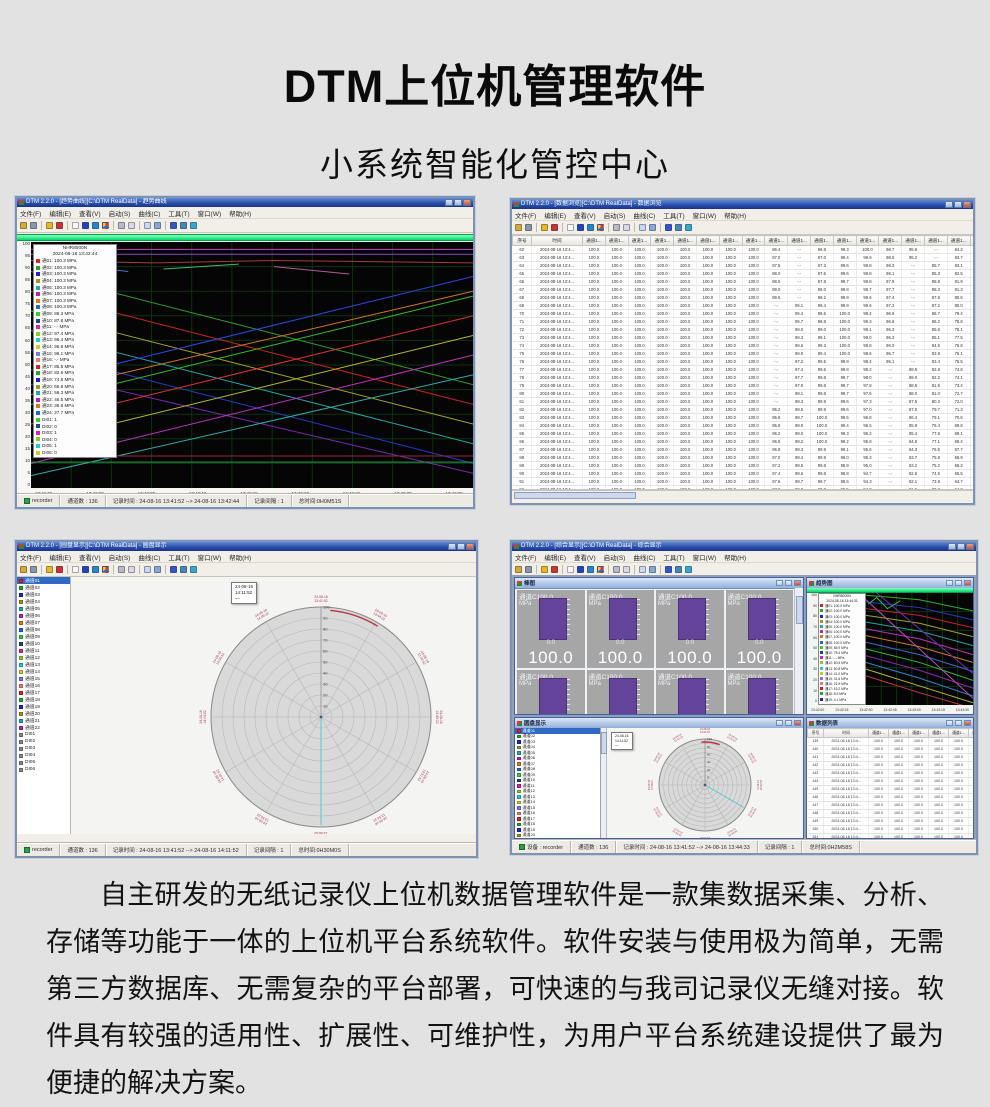 Image resolution: width=990 pixels, height=1107 pixels. I want to click on vertical-scrollbar, so click(798, 651).